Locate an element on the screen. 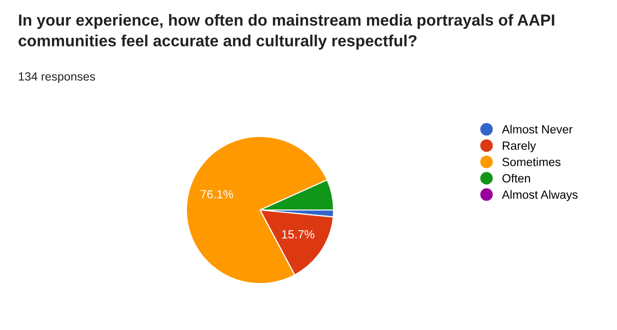  data-label: 76.1% is located at coordinates (217, 194).